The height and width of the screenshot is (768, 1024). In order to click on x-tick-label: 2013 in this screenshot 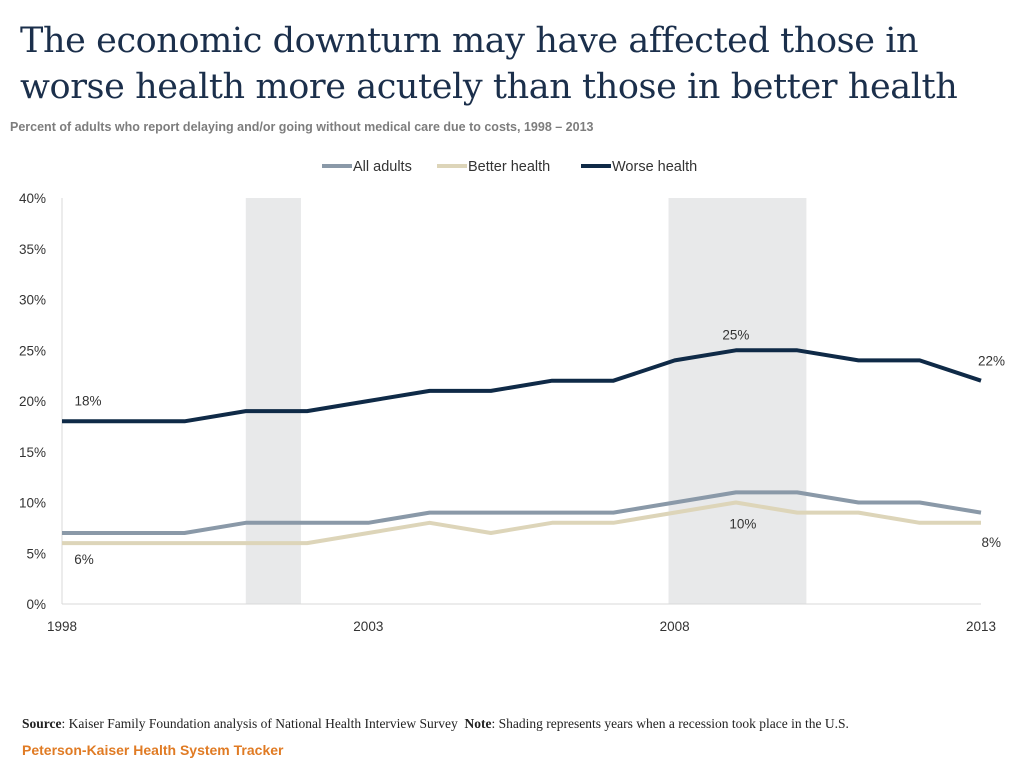, I will do `click(981, 626)`.